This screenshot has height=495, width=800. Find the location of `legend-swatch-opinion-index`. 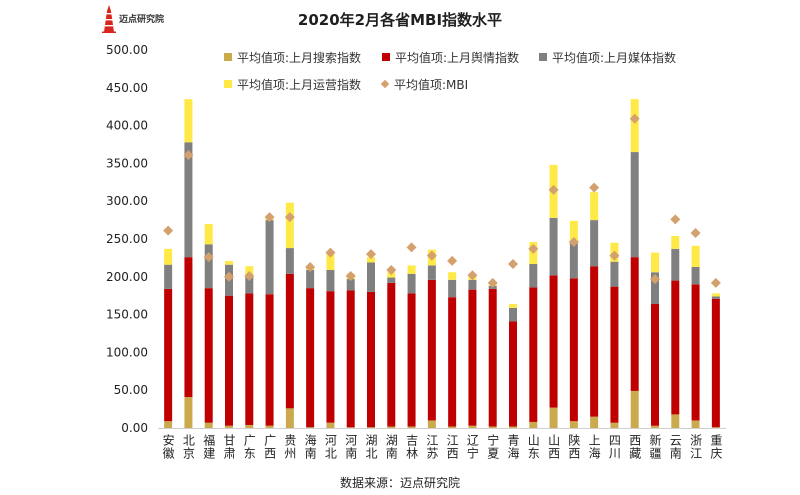

legend-swatch-opinion-index is located at coordinates (386, 57).